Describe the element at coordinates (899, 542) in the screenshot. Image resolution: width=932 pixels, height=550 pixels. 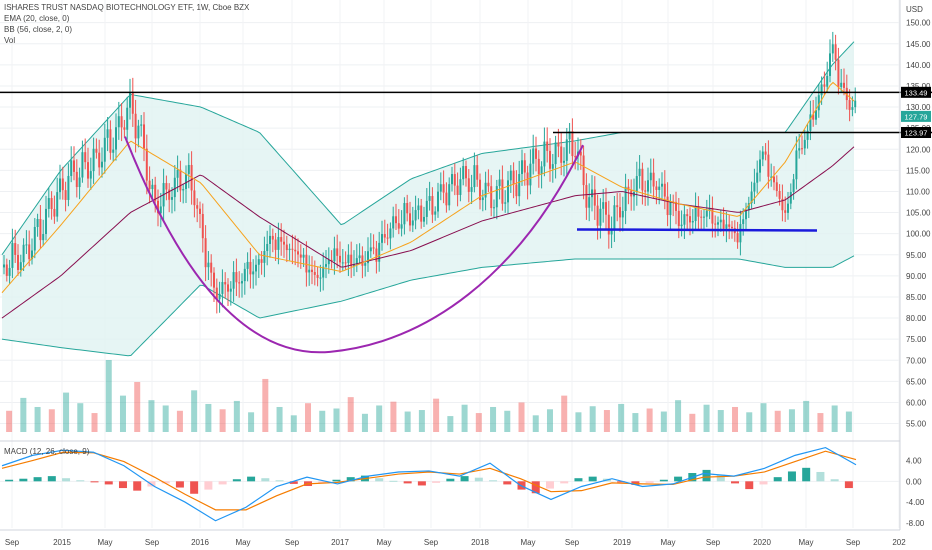
I see `time-tick-label: 202` at that location.